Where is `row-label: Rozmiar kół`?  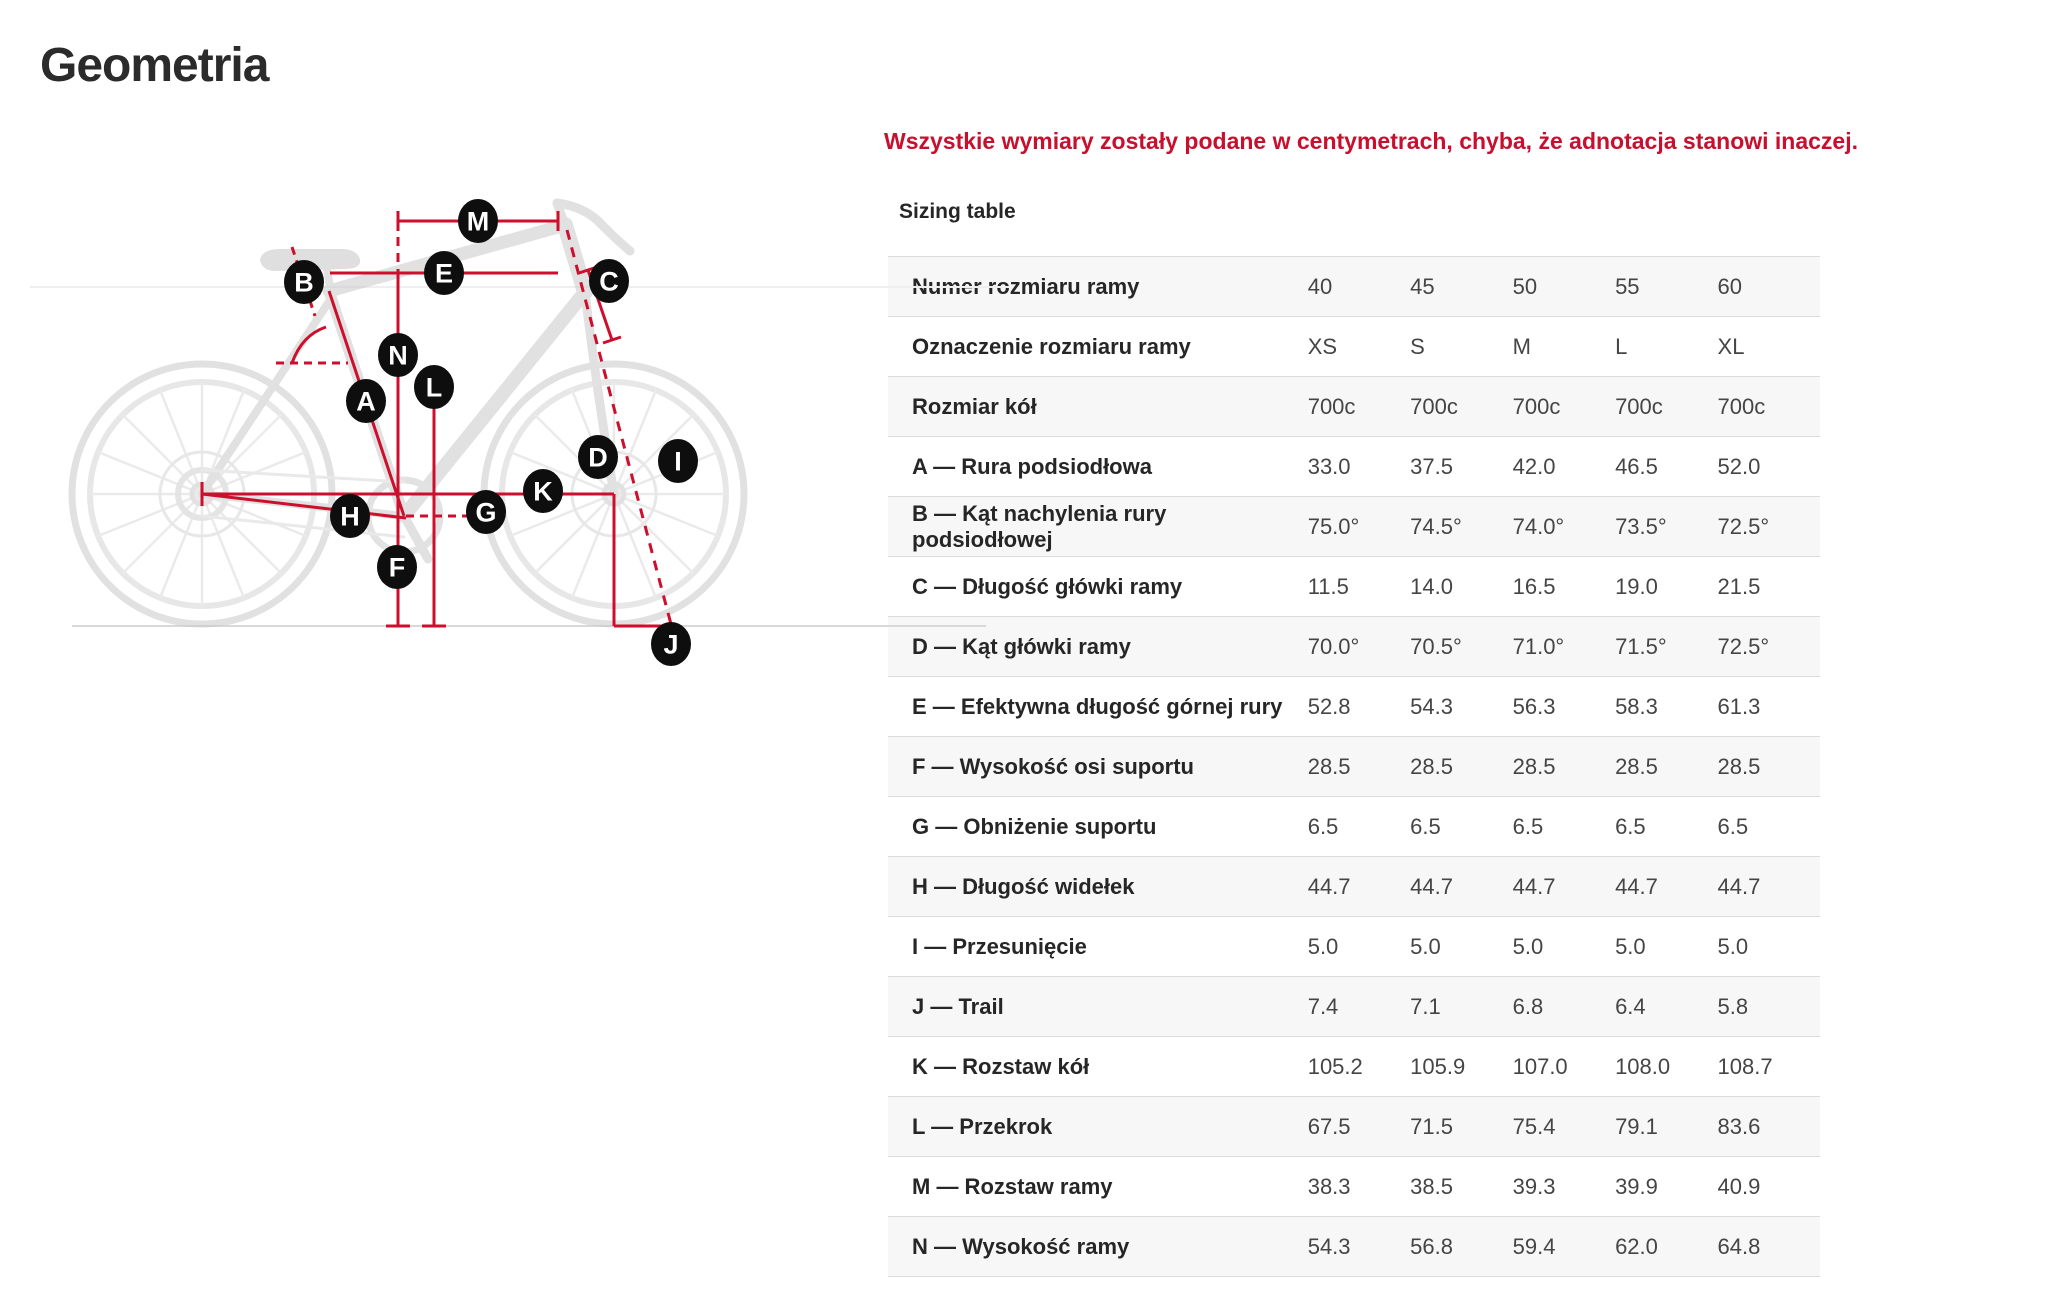 row-label: Rozmiar kół is located at coordinates (974, 406).